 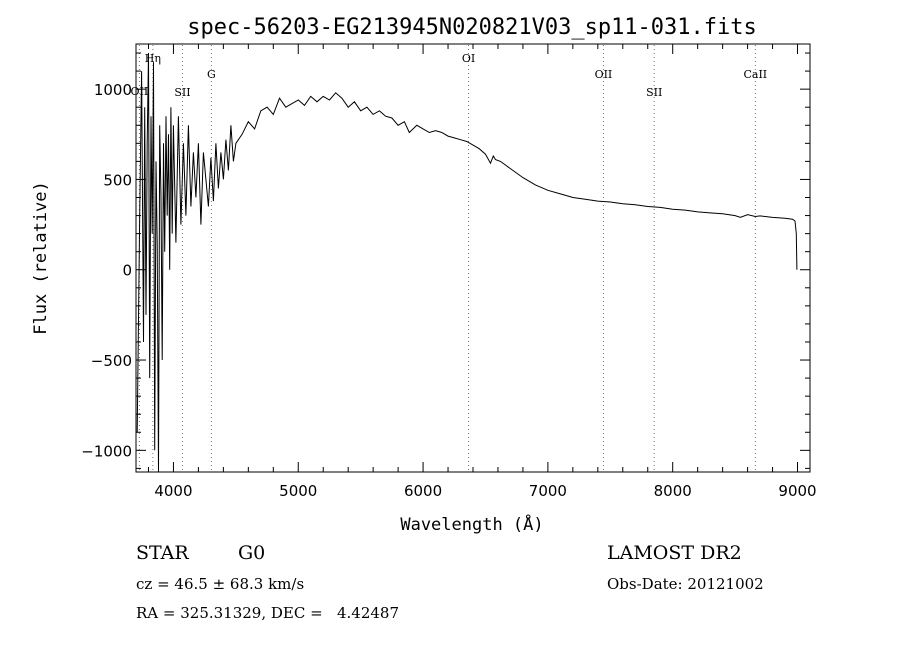 What do you see at coordinates (127, 271) in the screenshot?
I see `y-tick-label: 0` at bounding box center [127, 271].